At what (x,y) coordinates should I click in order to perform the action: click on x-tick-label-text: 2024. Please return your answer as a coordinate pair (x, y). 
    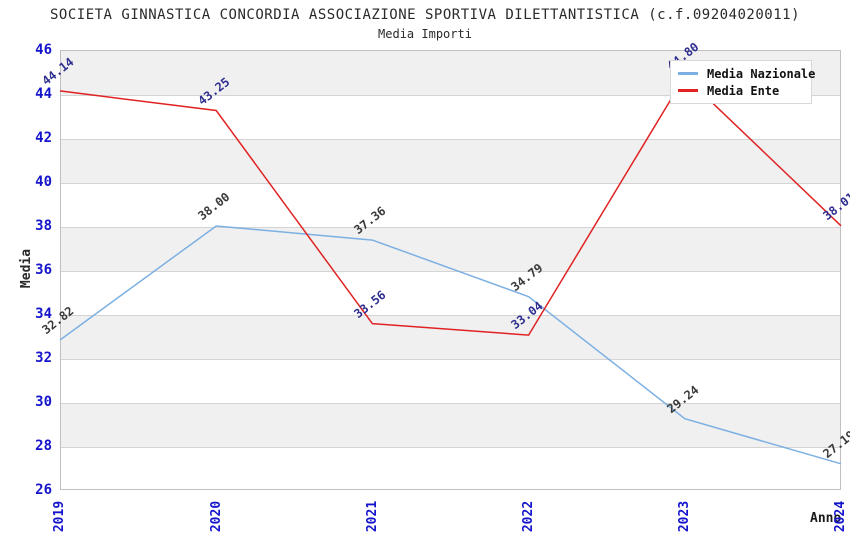
    Looking at the image, I should click on (841, 516).